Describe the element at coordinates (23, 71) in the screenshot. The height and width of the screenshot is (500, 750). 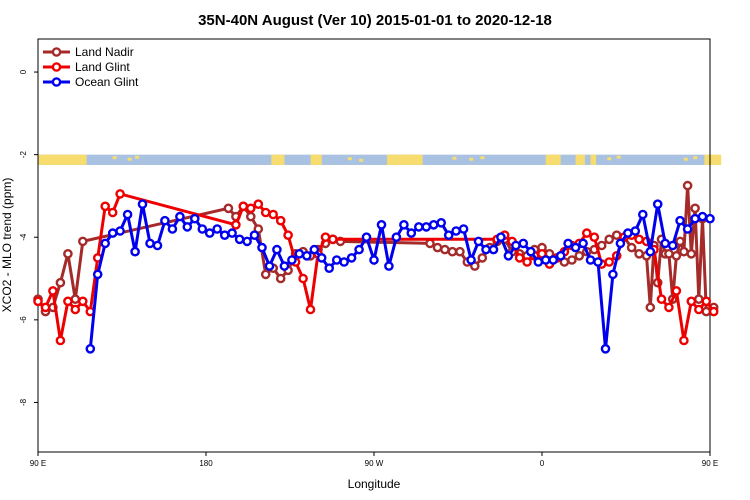
I see `y-tick-label: 0` at that location.